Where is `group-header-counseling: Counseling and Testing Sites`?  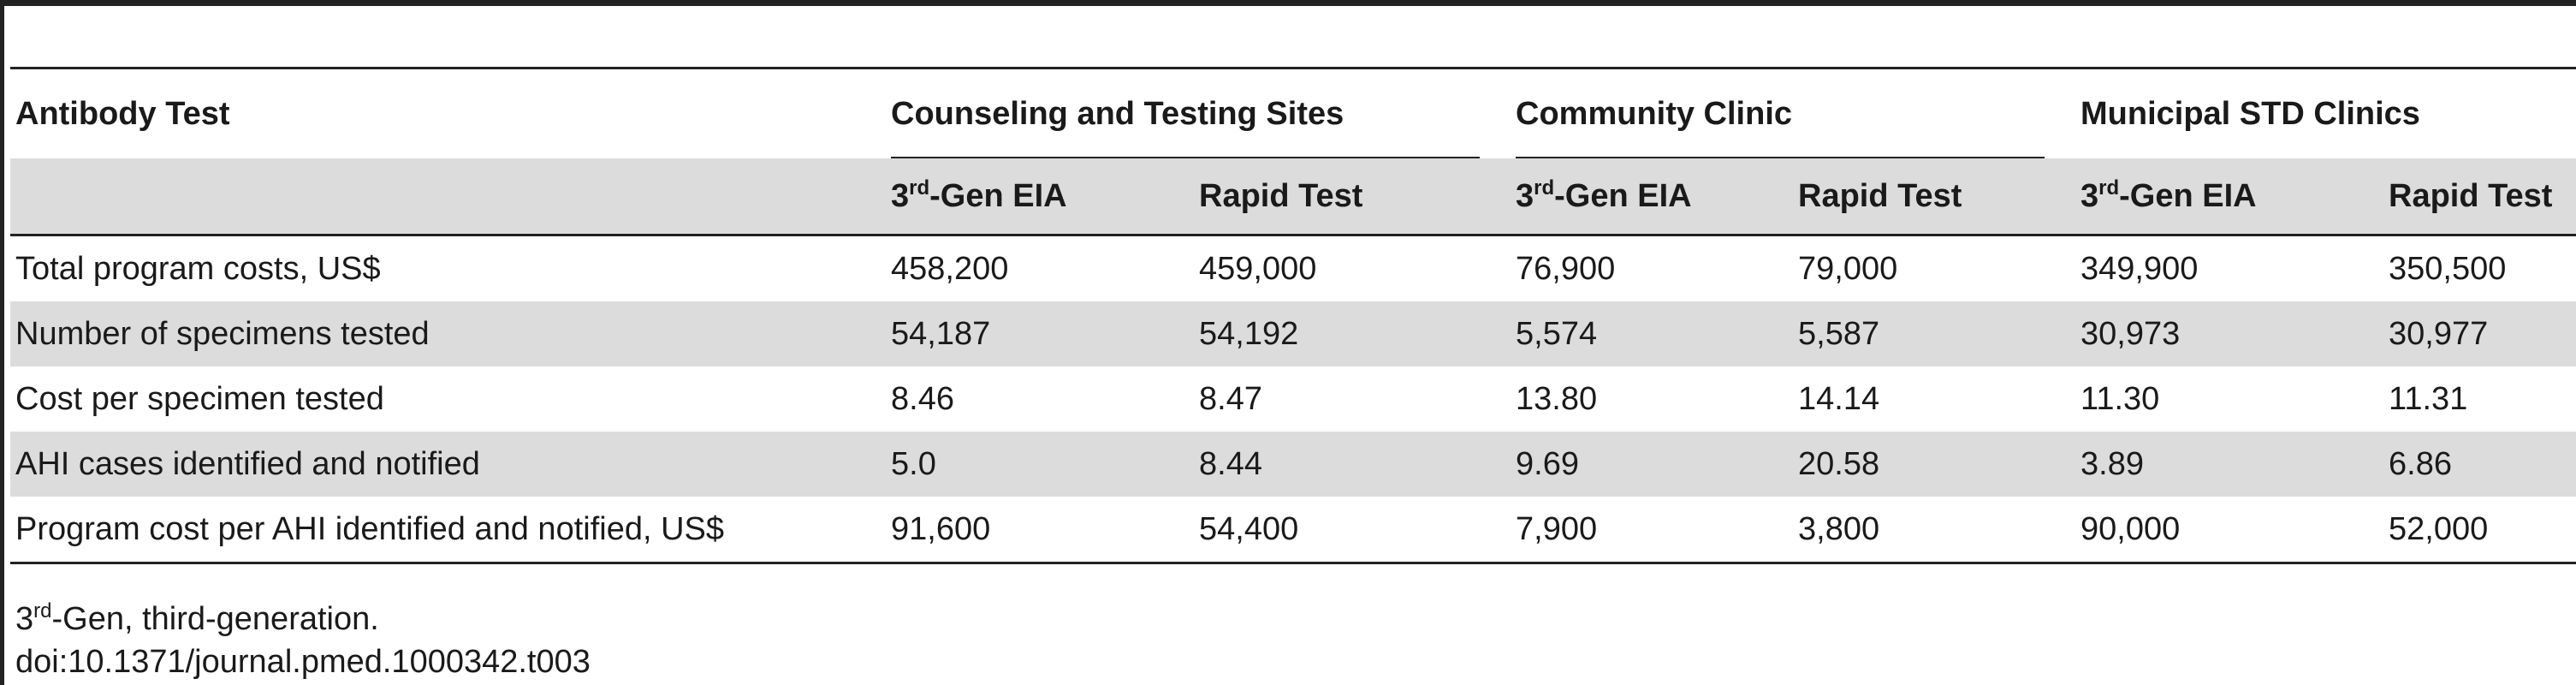 group-header-counseling: Counseling and Testing Sites is located at coordinates (1198, 112).